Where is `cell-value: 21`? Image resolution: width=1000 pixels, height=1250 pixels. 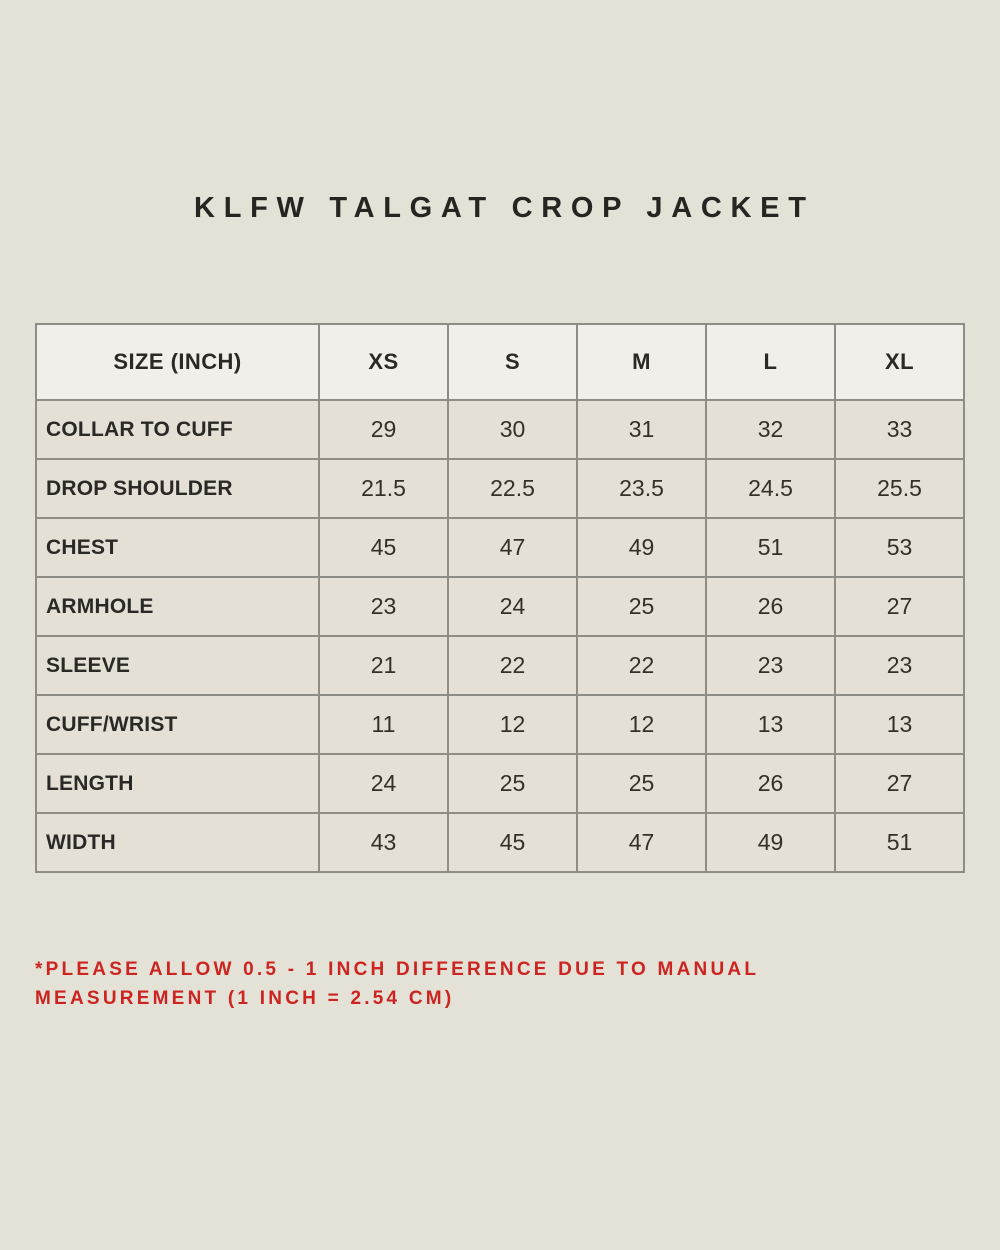 cell-value: 21 is located at coordinates (383, 665).